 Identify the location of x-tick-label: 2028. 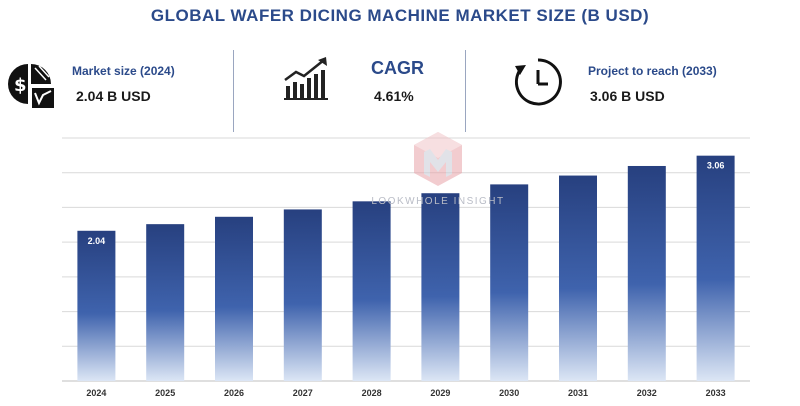
(372, 393).